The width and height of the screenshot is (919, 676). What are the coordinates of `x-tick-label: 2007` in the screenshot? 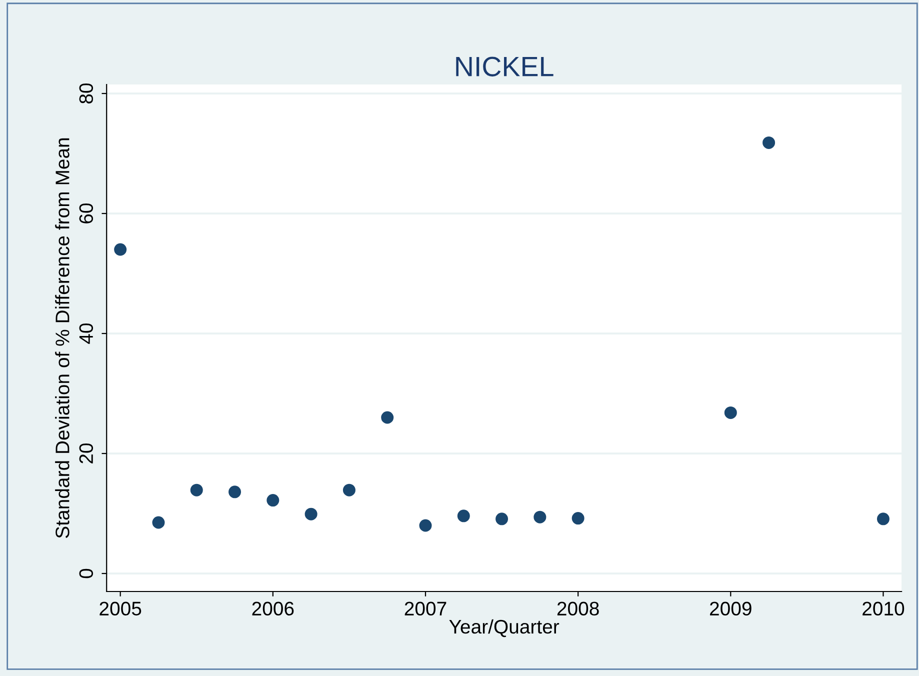 It's located at (425, 609).